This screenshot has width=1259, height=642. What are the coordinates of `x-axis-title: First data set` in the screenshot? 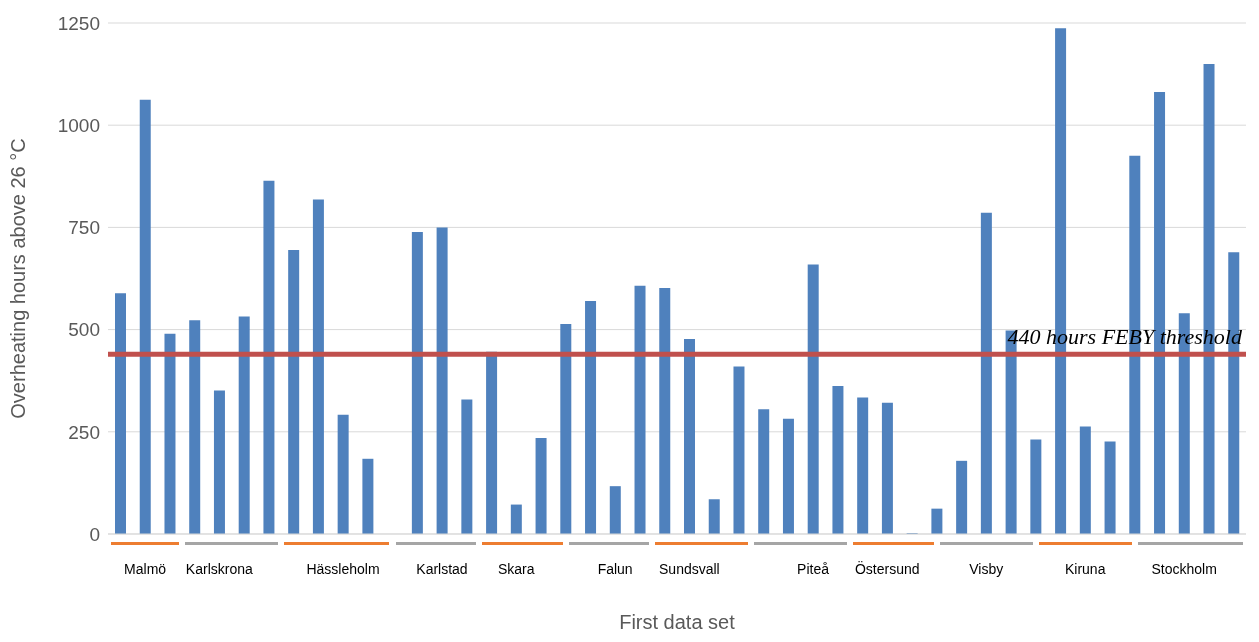 It's located at (677, 622).